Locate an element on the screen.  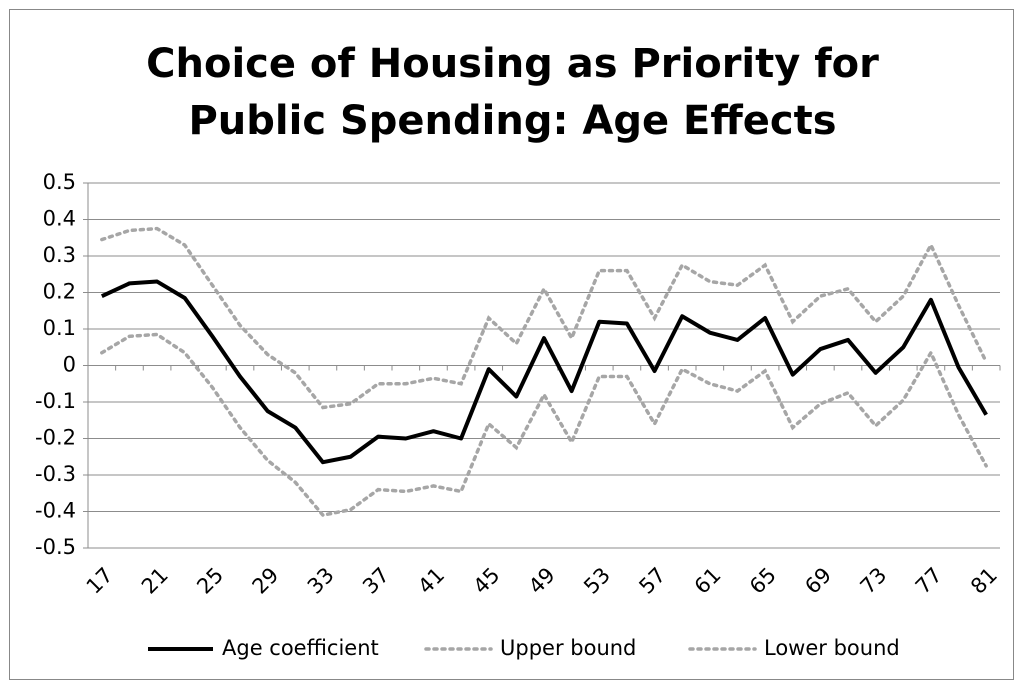
x-tick-label: 57 is located at coordinates (652, 581).